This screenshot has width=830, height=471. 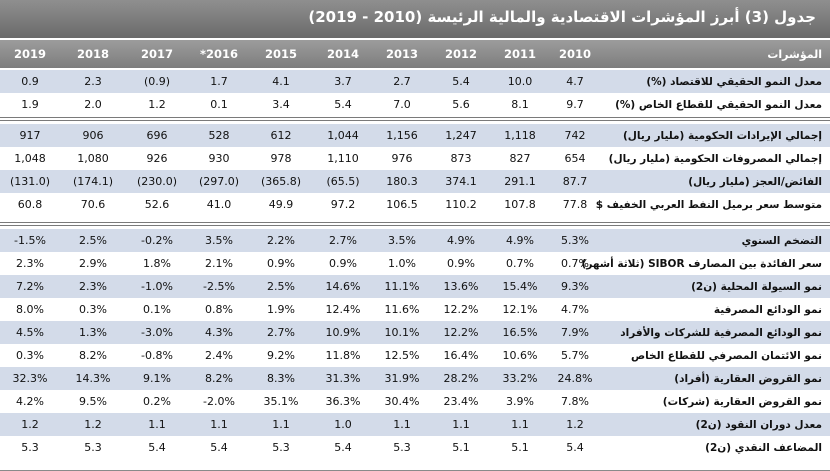 What do you see at coordinates (157, 332) in the screenshot?
I see `value-cell: -3.0%` at bounding box center [157, 332].